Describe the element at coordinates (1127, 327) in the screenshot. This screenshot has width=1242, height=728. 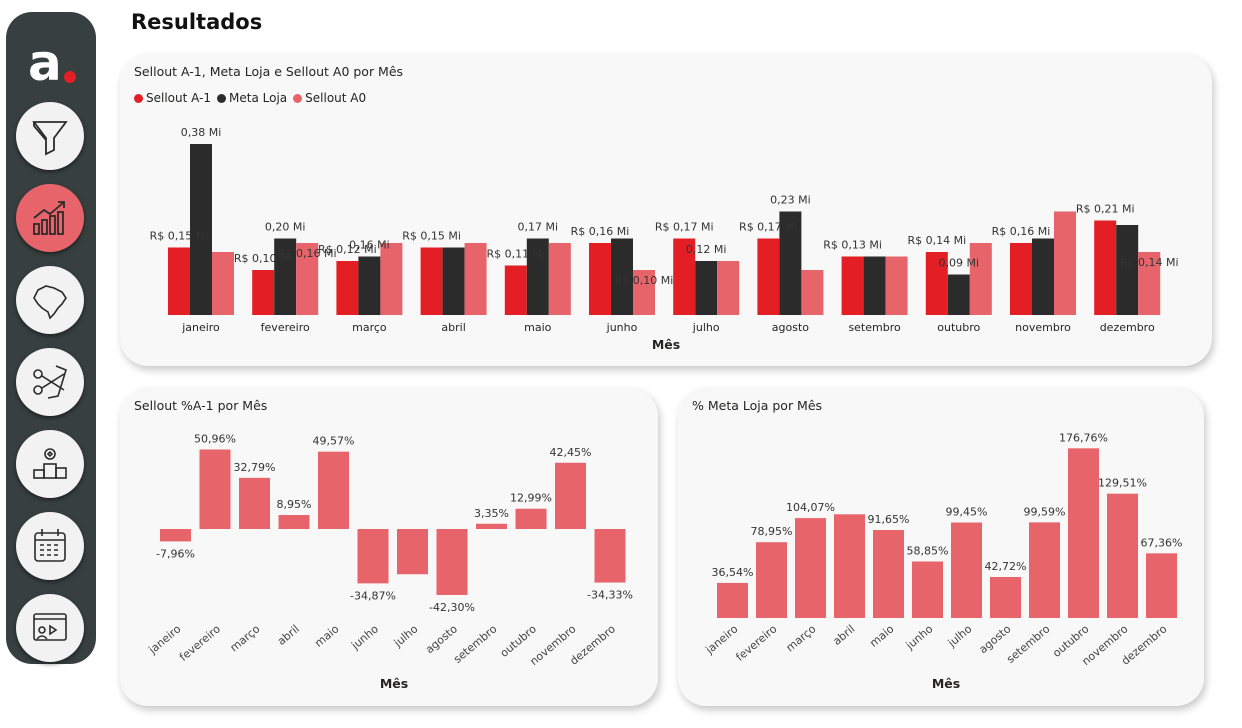
I see `x-tick-label: dezembro` at that location.